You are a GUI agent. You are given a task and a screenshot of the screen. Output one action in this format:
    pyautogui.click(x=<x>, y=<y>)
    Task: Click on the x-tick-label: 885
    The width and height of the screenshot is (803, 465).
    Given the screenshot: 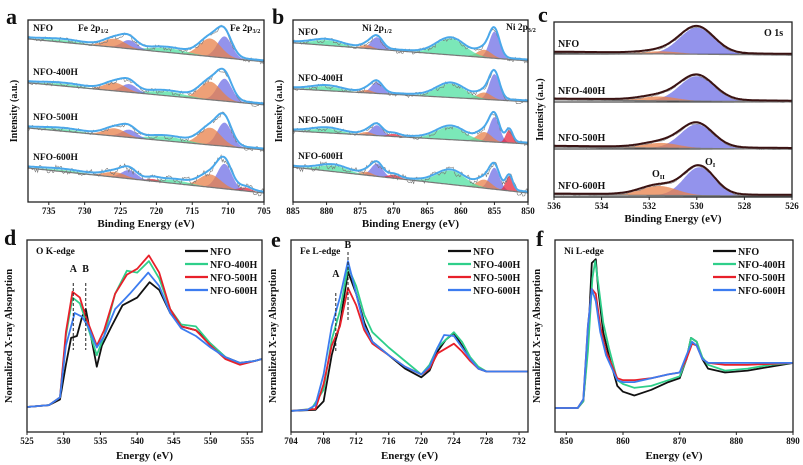 What is the action you would take?
    pyautogui.click(x=293, y=211)
    